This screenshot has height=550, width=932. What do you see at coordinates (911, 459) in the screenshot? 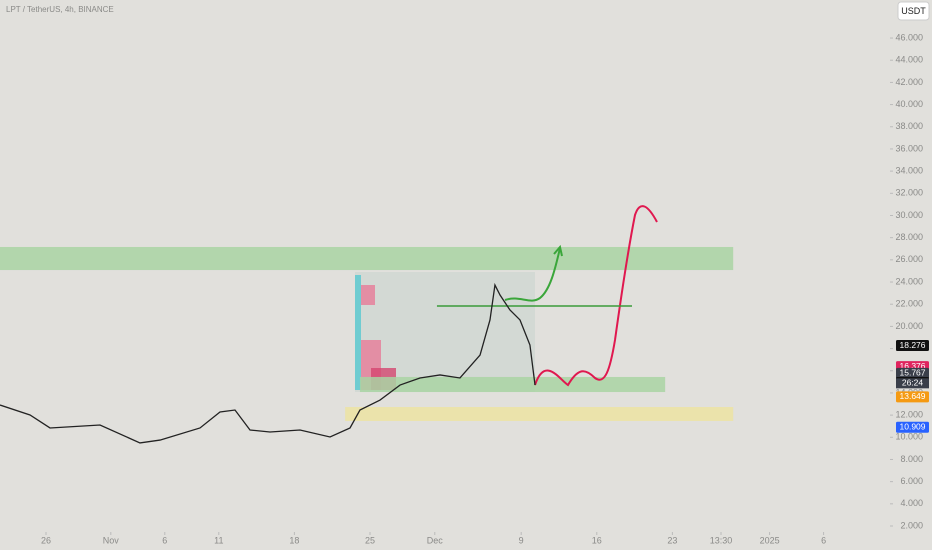
I see `y-tick-label: 8.000` at bounding box center [911, 459].